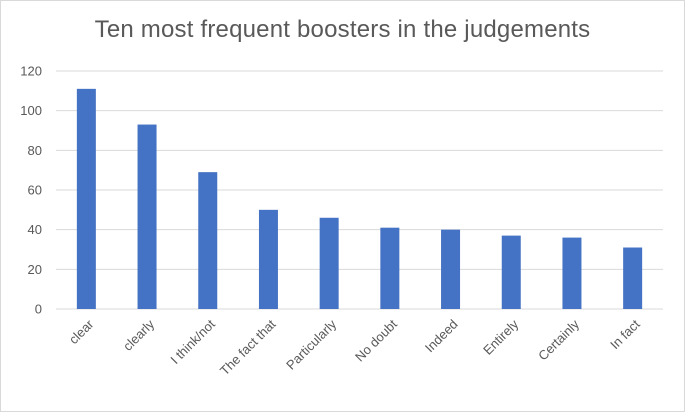  What do you see at coordinates (31, 110) in the screenshot?
I see `y-tick-label: 100` at bounding box center [31, 110].